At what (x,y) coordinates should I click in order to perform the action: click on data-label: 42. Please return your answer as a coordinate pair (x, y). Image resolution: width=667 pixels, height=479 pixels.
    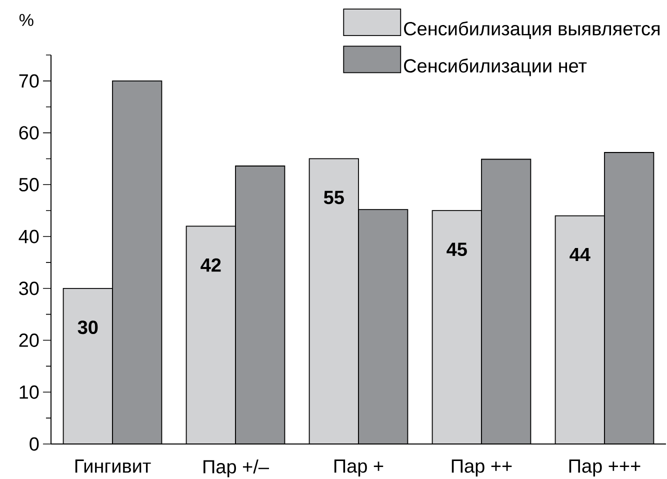
    Looking at the image, I should click on (210, 265).